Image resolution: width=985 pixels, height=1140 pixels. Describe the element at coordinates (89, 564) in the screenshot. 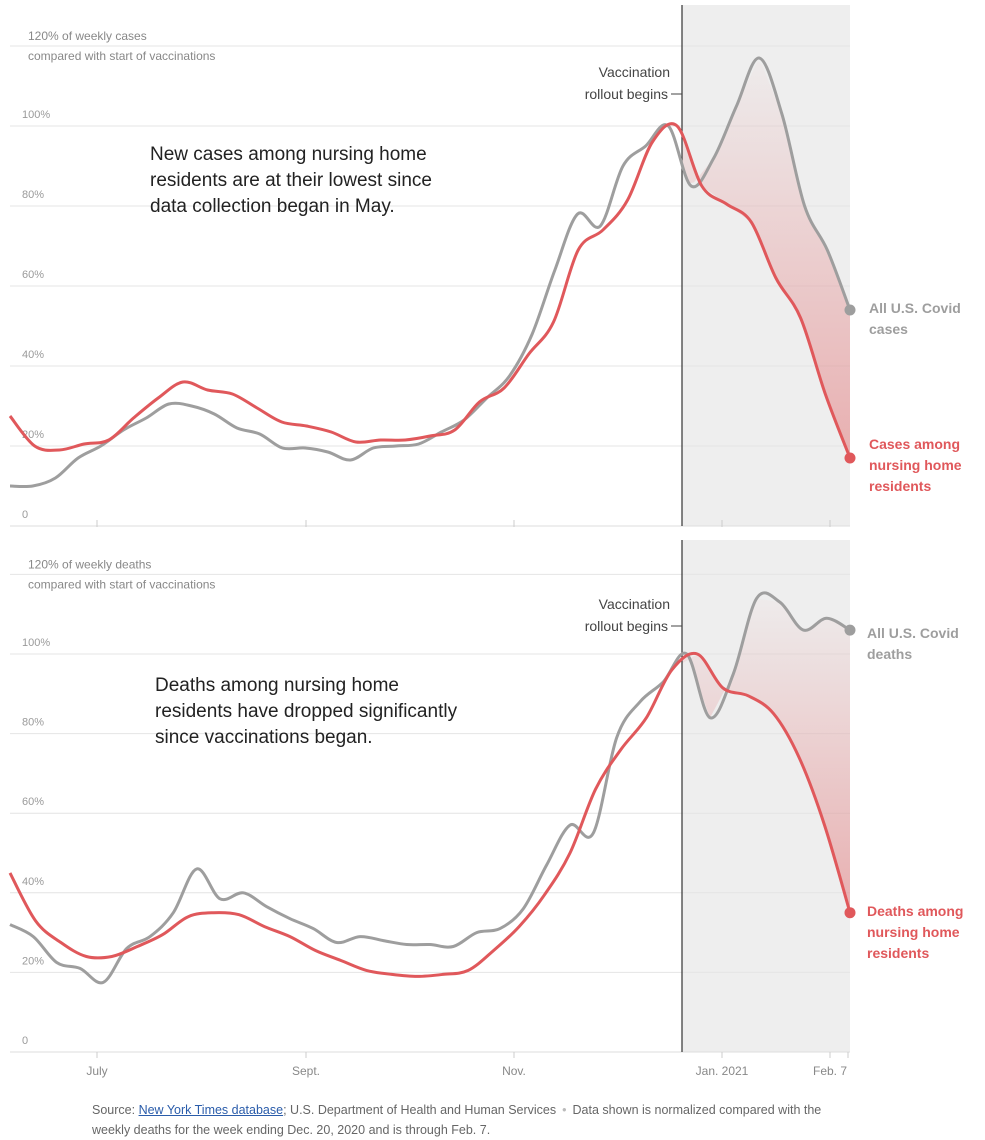

I see `y-axis-title: 120% of weekly deaths` at that location.